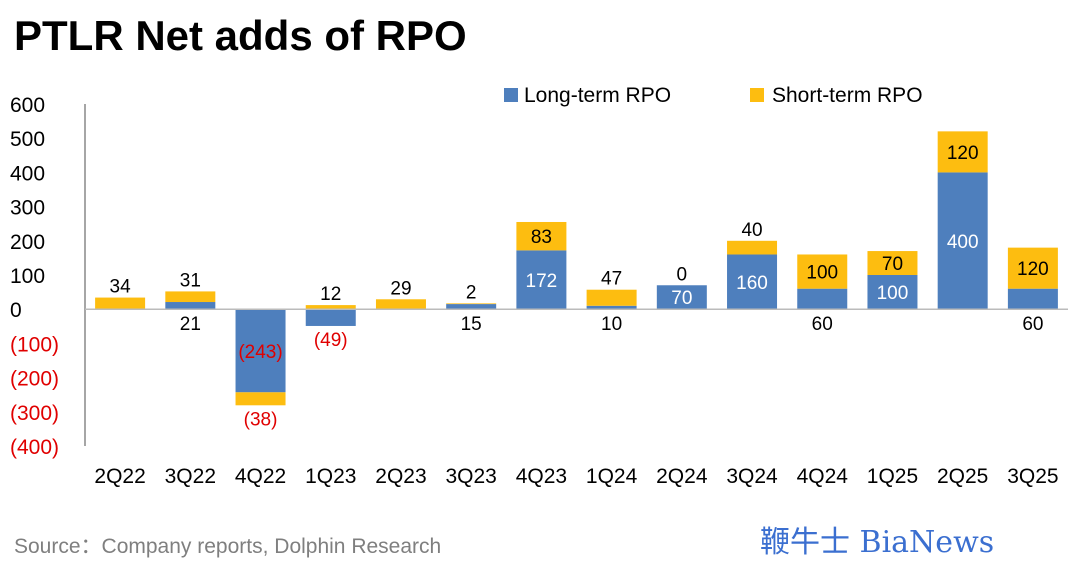 The height and width of the screenshot is (570, 1080). Describe the element at coordinates (511, 95) in the screenshot. I see `legend-swatch-long-term` at that location.